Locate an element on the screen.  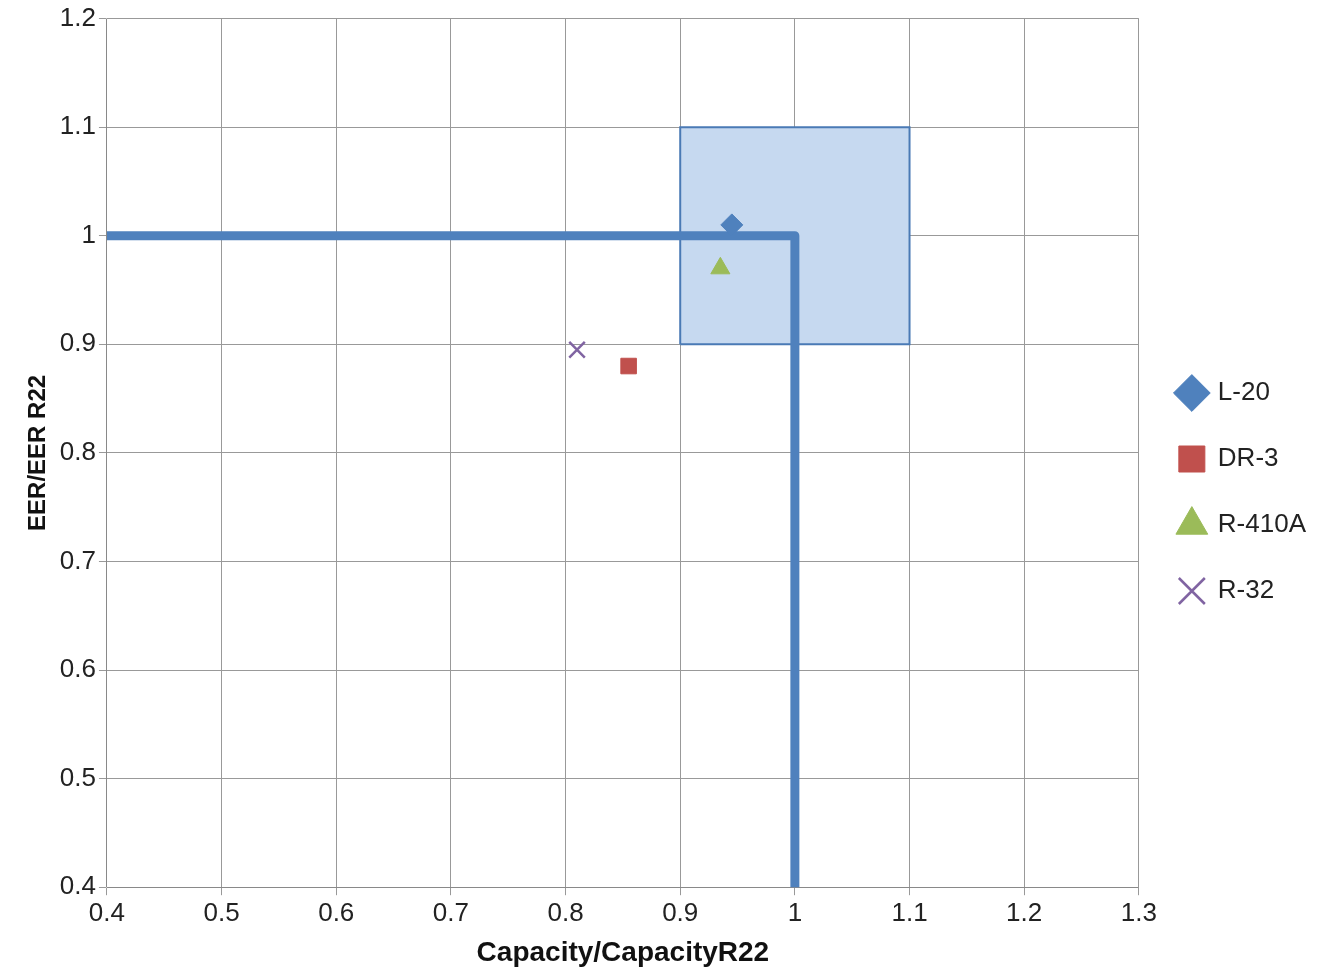
y-tick-label: 0.5 is located at coordinates (77, 776).